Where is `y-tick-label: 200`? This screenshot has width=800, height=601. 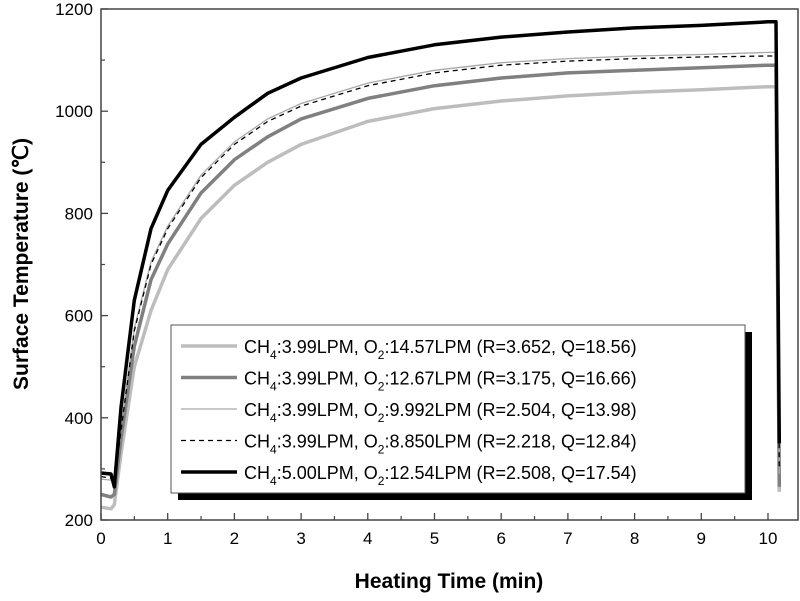
y-tick-label: 200 is located at coordinates (79, 520).